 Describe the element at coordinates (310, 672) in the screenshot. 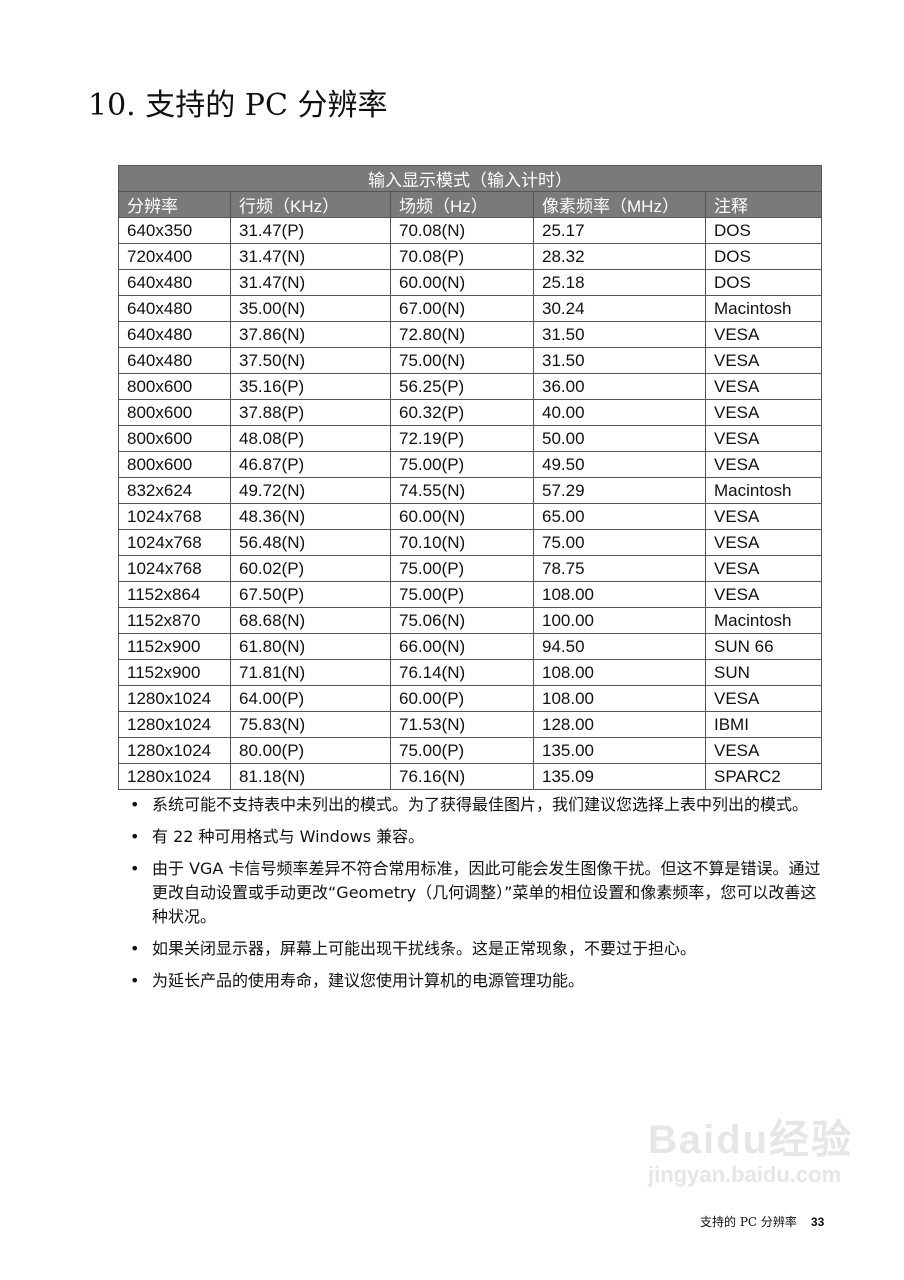

I see `table-cell: 71.81(N)` at that location.